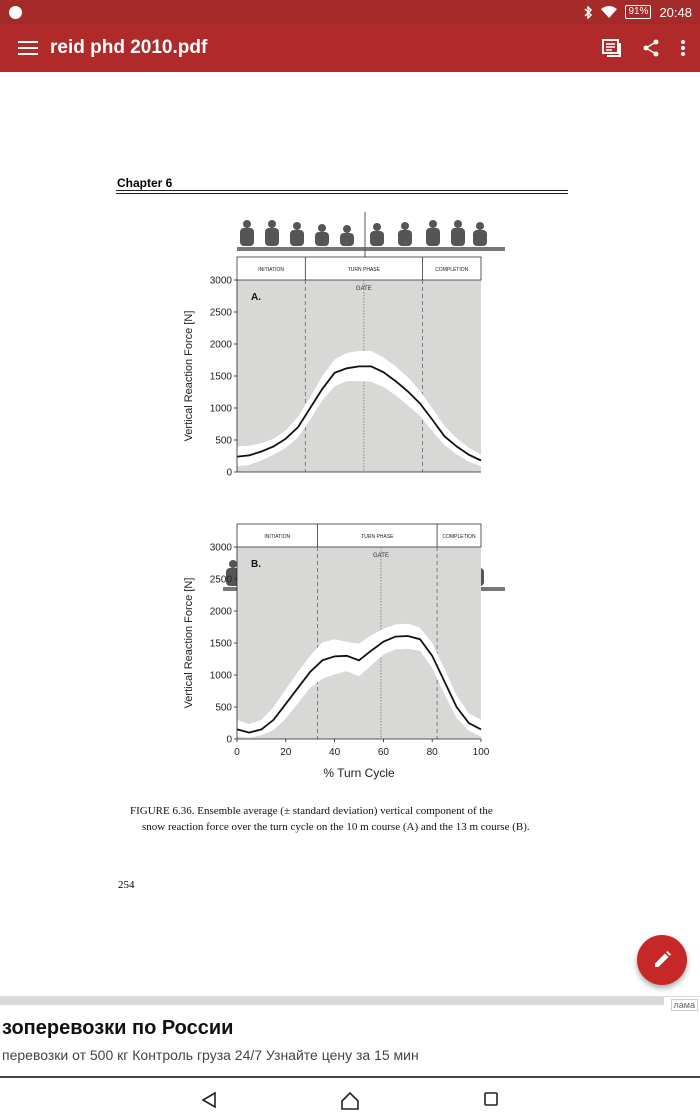 The height and width of the screenshot is (1120, 700). Describe the element at coordinates (256, 564) in the screenshot. I see `panel-label: B.` at that location.